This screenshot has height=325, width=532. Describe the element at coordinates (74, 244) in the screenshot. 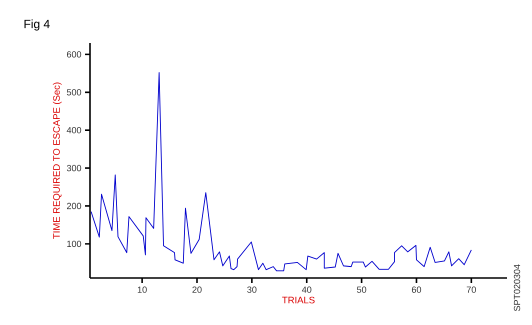

I see `y-tick-label: 100` at that location.